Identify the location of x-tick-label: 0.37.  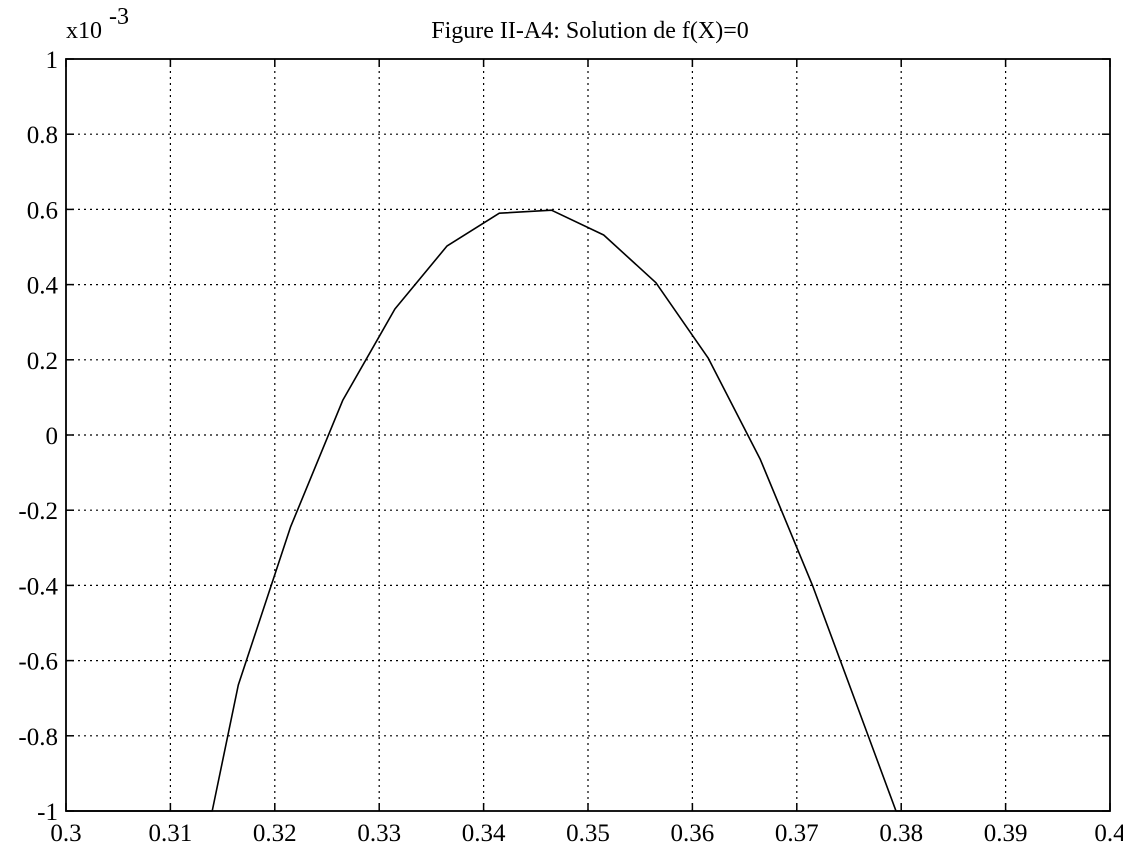
(797, 833).